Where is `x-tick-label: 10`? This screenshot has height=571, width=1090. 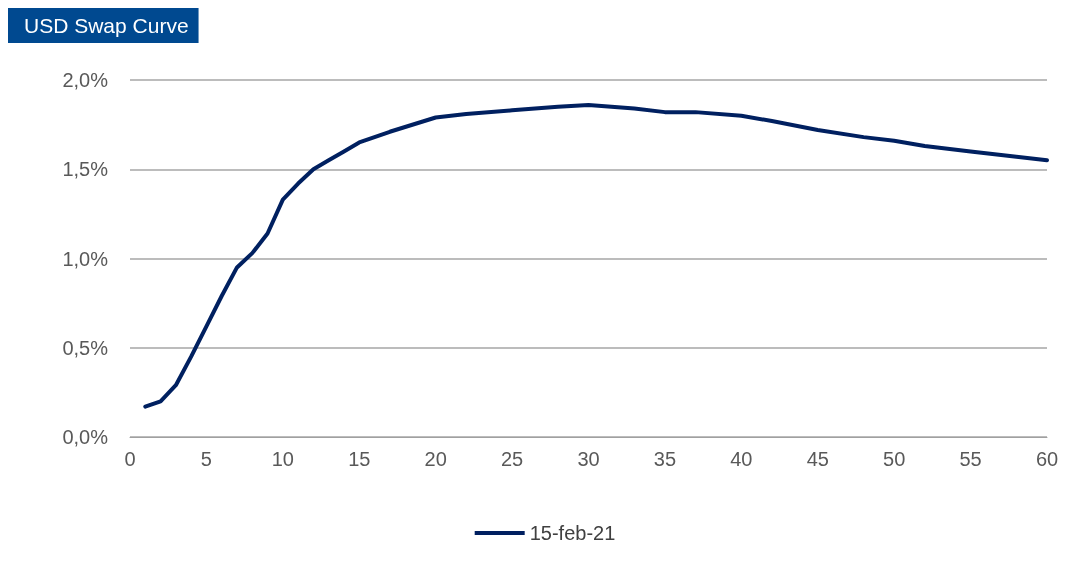 x-tick-label: 10 is located at coordinates (282, 459).